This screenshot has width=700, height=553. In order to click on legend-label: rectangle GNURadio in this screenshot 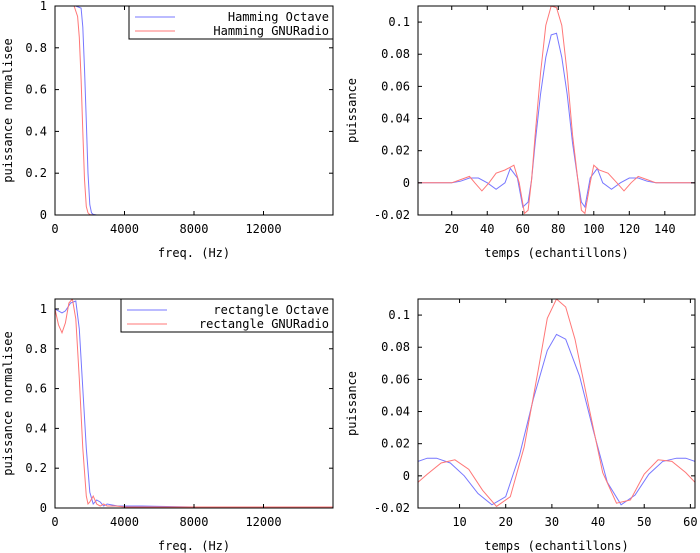, I will do `click(264, 324)`.